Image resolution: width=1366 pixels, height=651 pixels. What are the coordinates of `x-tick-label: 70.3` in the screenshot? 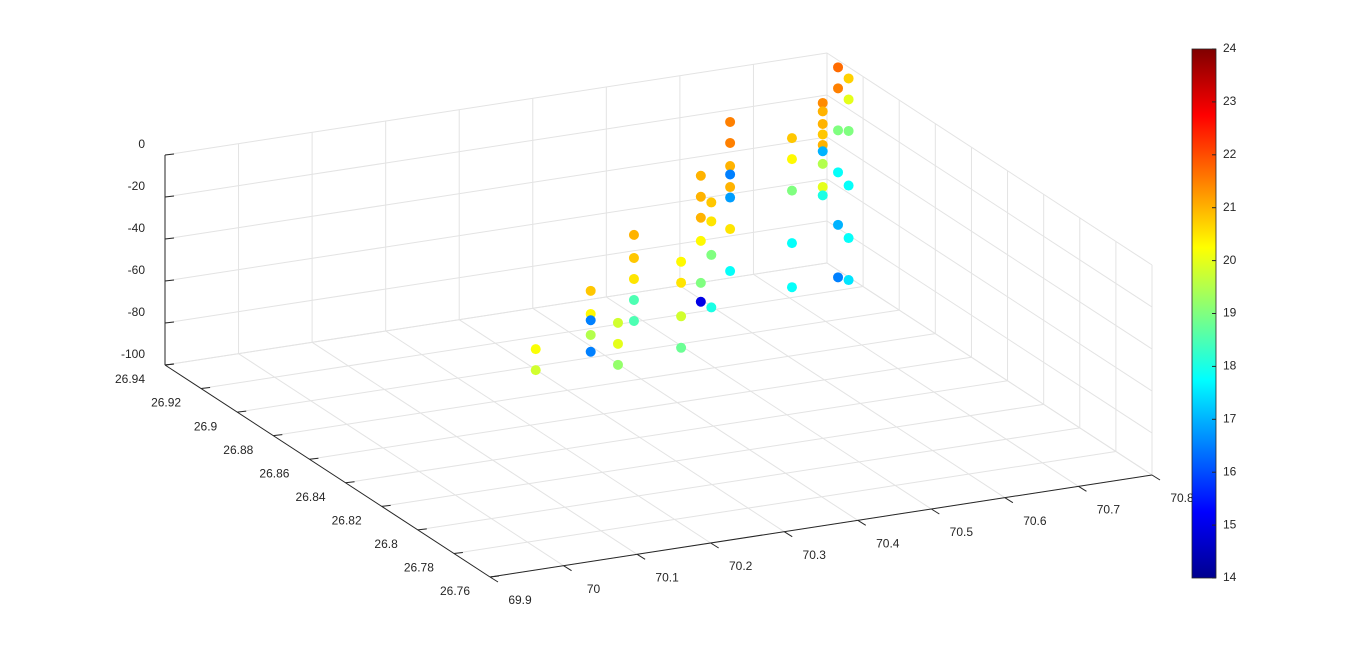 It's located at (815, 555).